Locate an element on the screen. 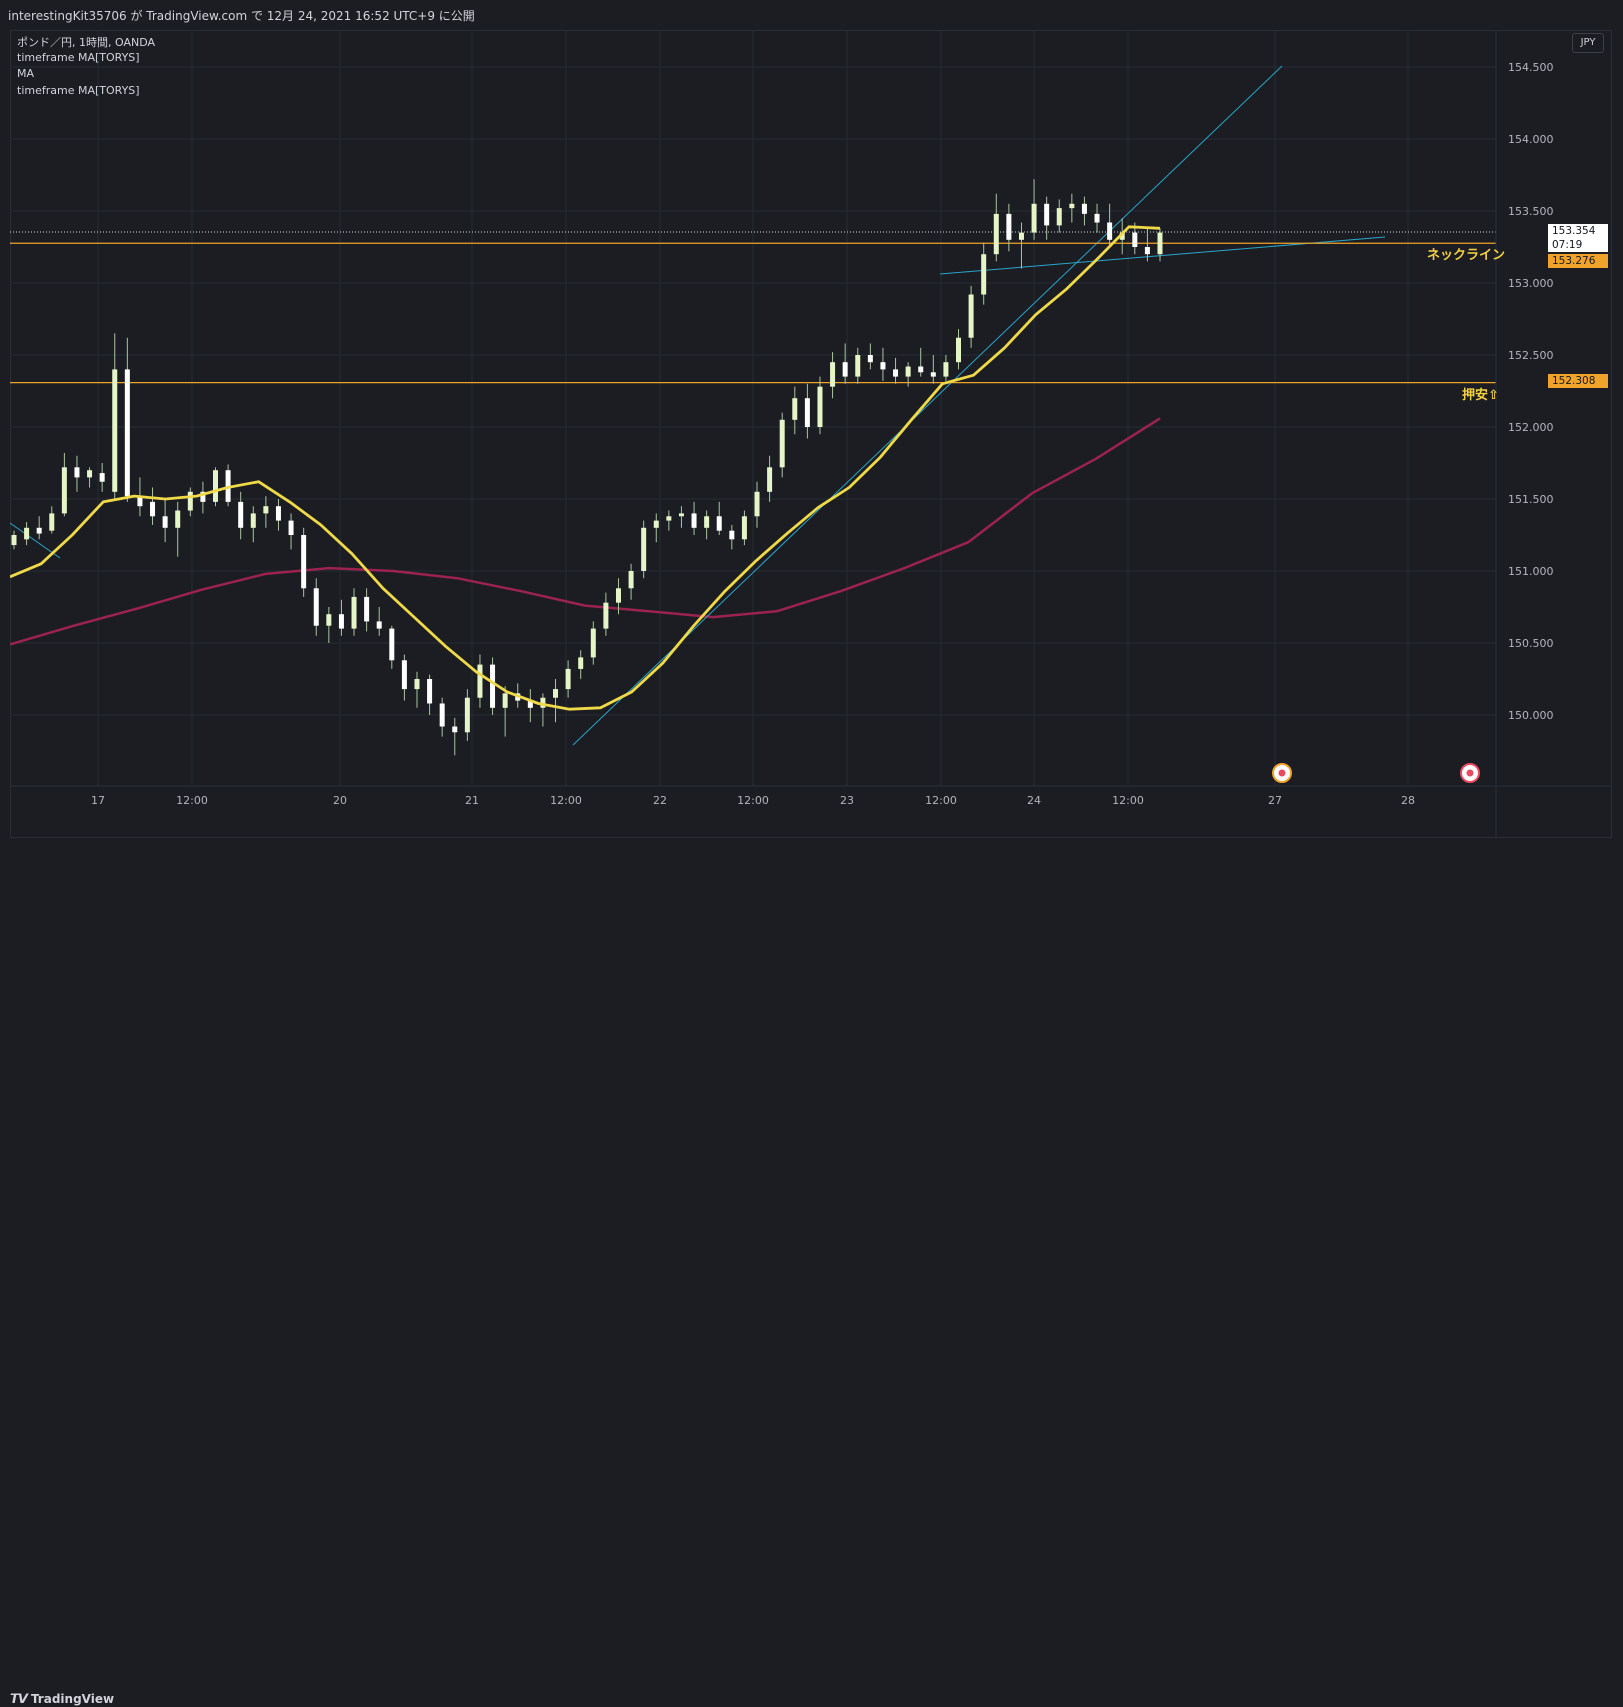 The width and height of the screenshot is (1623, 1707). time-tick-label: 28 is located at coordinates (1408, 800).